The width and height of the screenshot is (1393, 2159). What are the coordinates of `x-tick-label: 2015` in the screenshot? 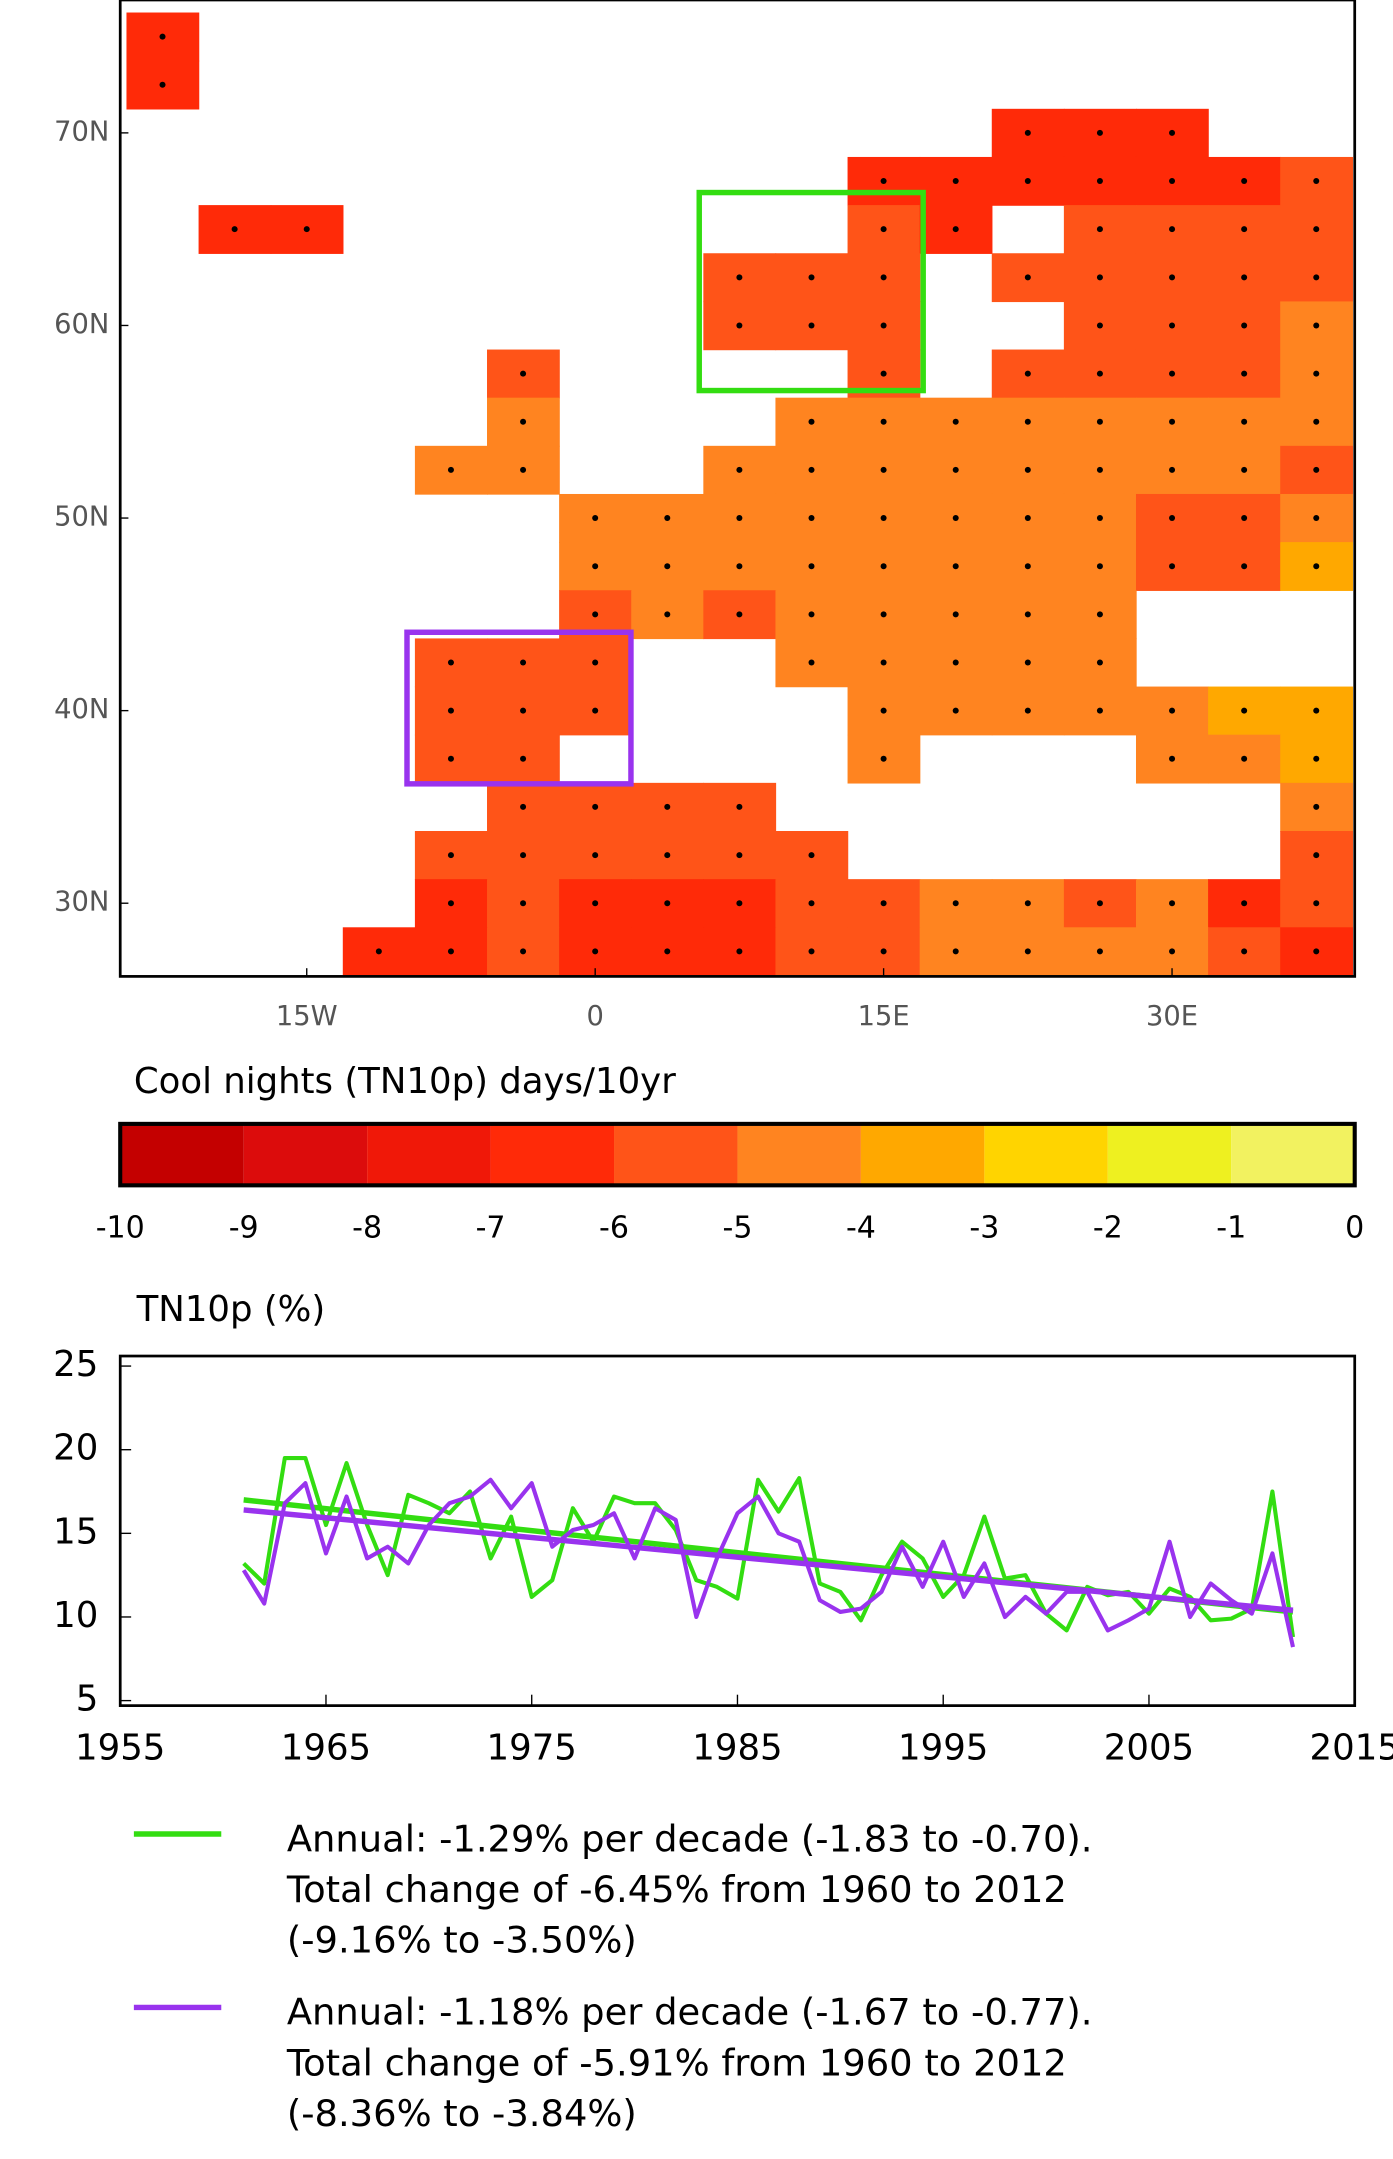 It's located at (1351, 1747).